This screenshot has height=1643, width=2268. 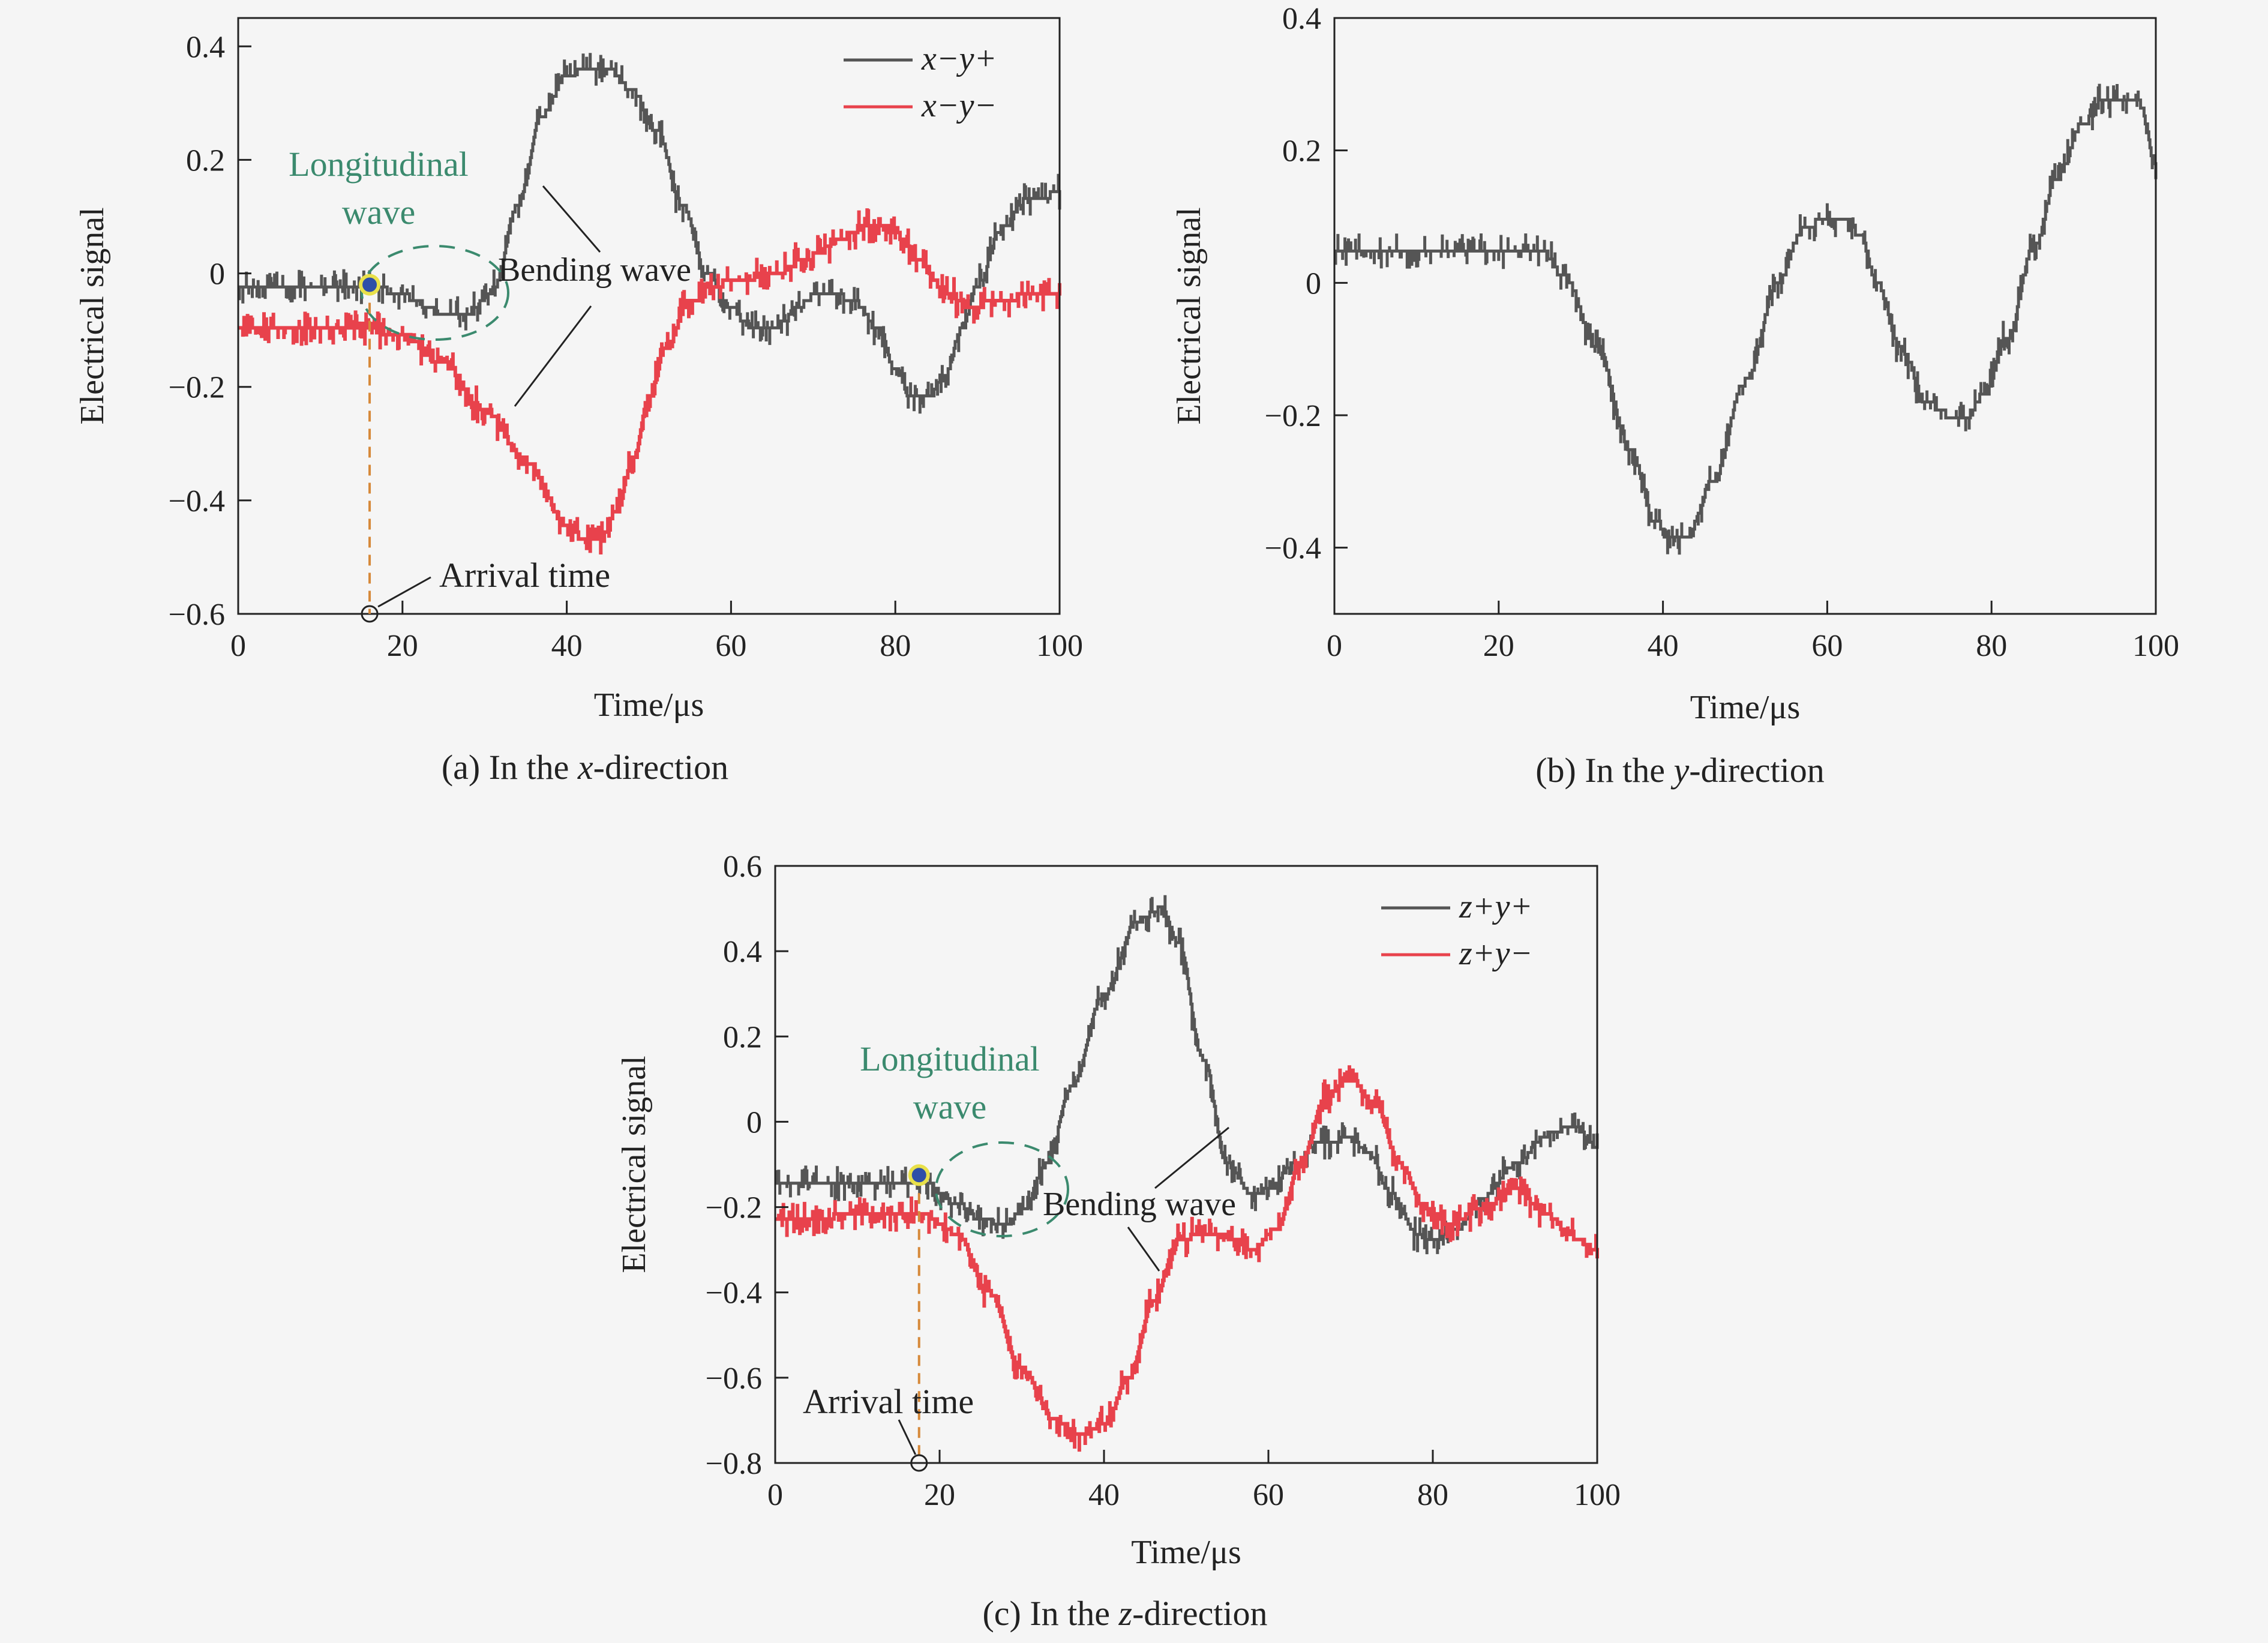 I want to click on legend-label-1: z+y−, so click(x=1495, y=953).